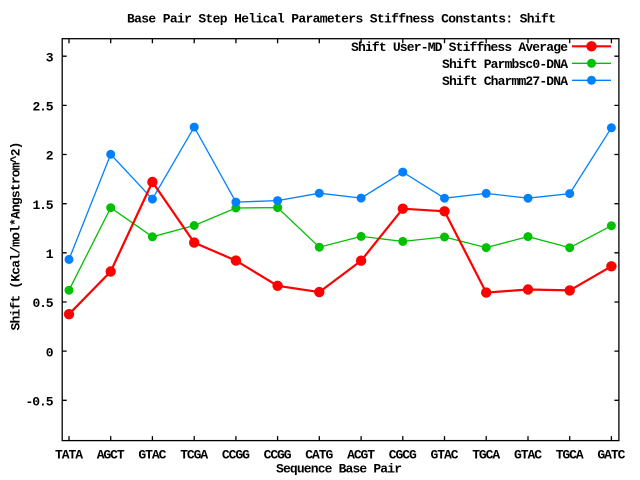 The image size is (640, 480). I want to click on svg-text:Shift User-MD Stiffness Averag: Shift User-MD Stiffness Average, so click(459, 47).